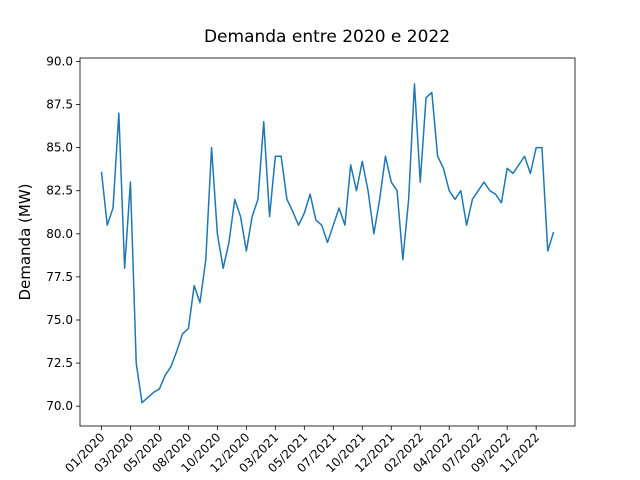 The height and width of the screenshot is (480, 640). What do you see at coordinates (59, 148) in the screenshot?
I see `y-tick-label: 85.0` at bounding box center [59, 148].